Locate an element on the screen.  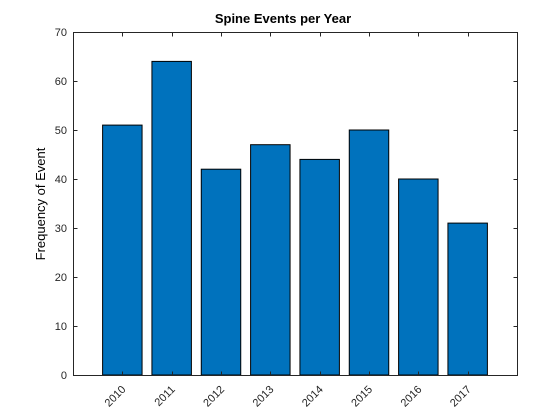
chart-title: Spine Events per Year is located at coordinates (283, 18).